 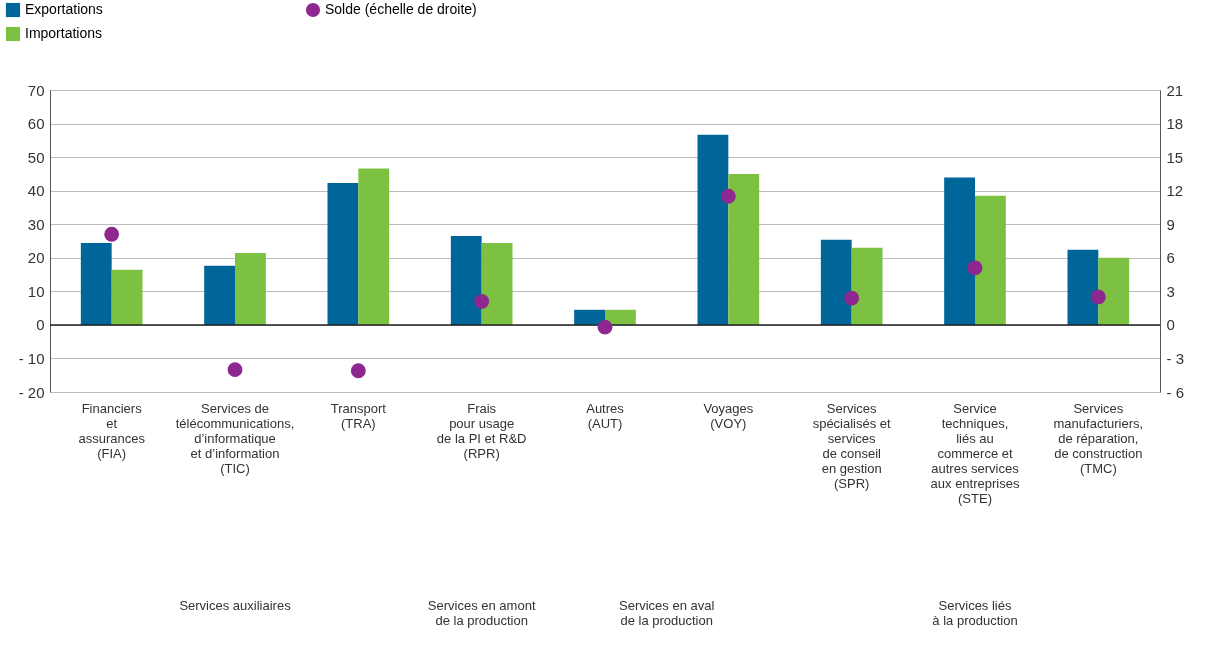 What do you see at coordinates (481, 613) in the screenshot?
I see `text: Services en amont de la production` at bounding box center [481, 613].